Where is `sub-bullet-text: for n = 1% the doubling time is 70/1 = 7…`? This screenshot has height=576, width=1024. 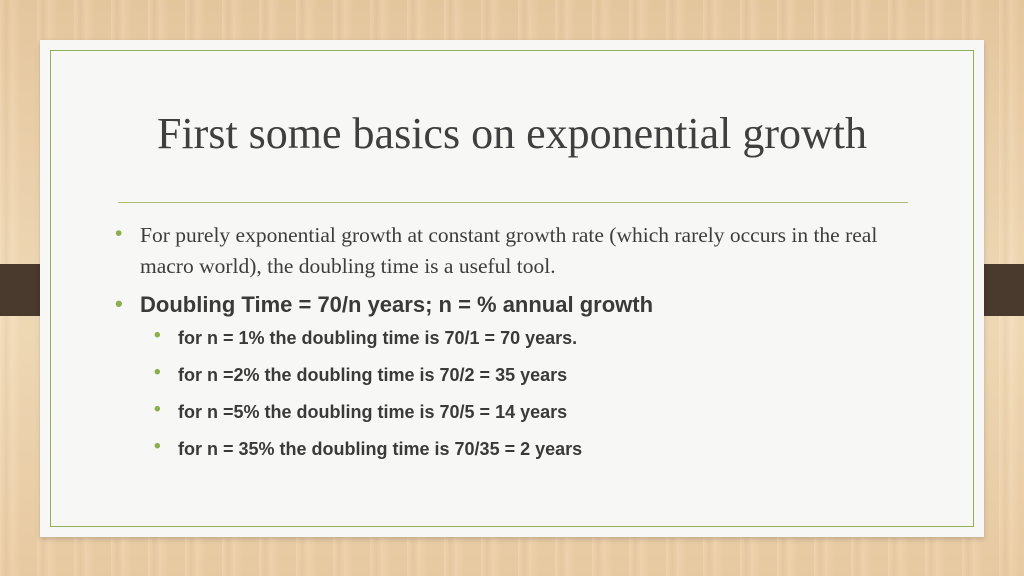 sub-bullet-text: for n = 1% the doubling time is 70/1 = 7… is located at coordinates (378, 338).